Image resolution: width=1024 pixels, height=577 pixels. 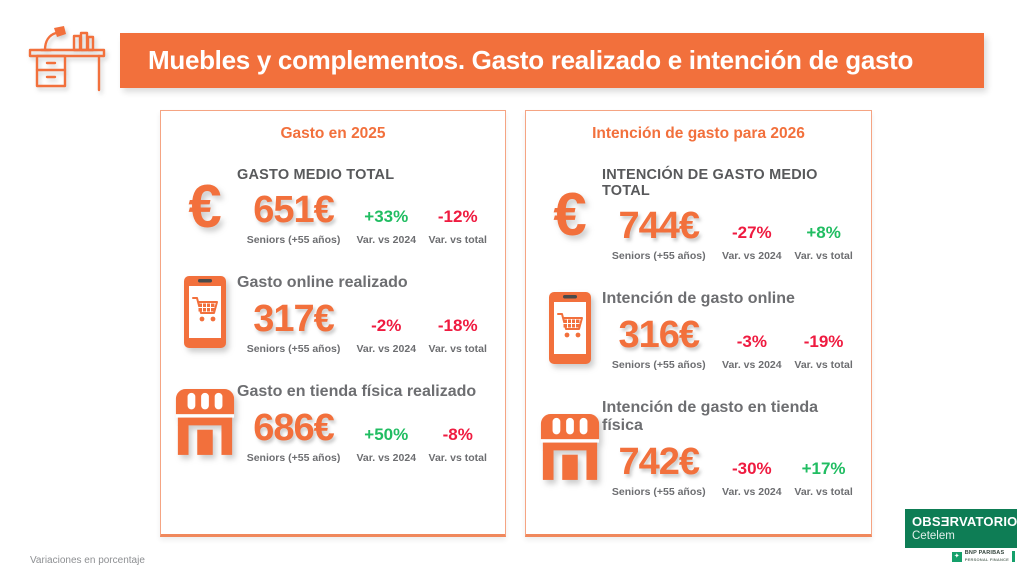 What do you see at coordinates (751, 232) in the screenshot?
I see `var-2024-value: -27%` at bounding box center [751, 232].